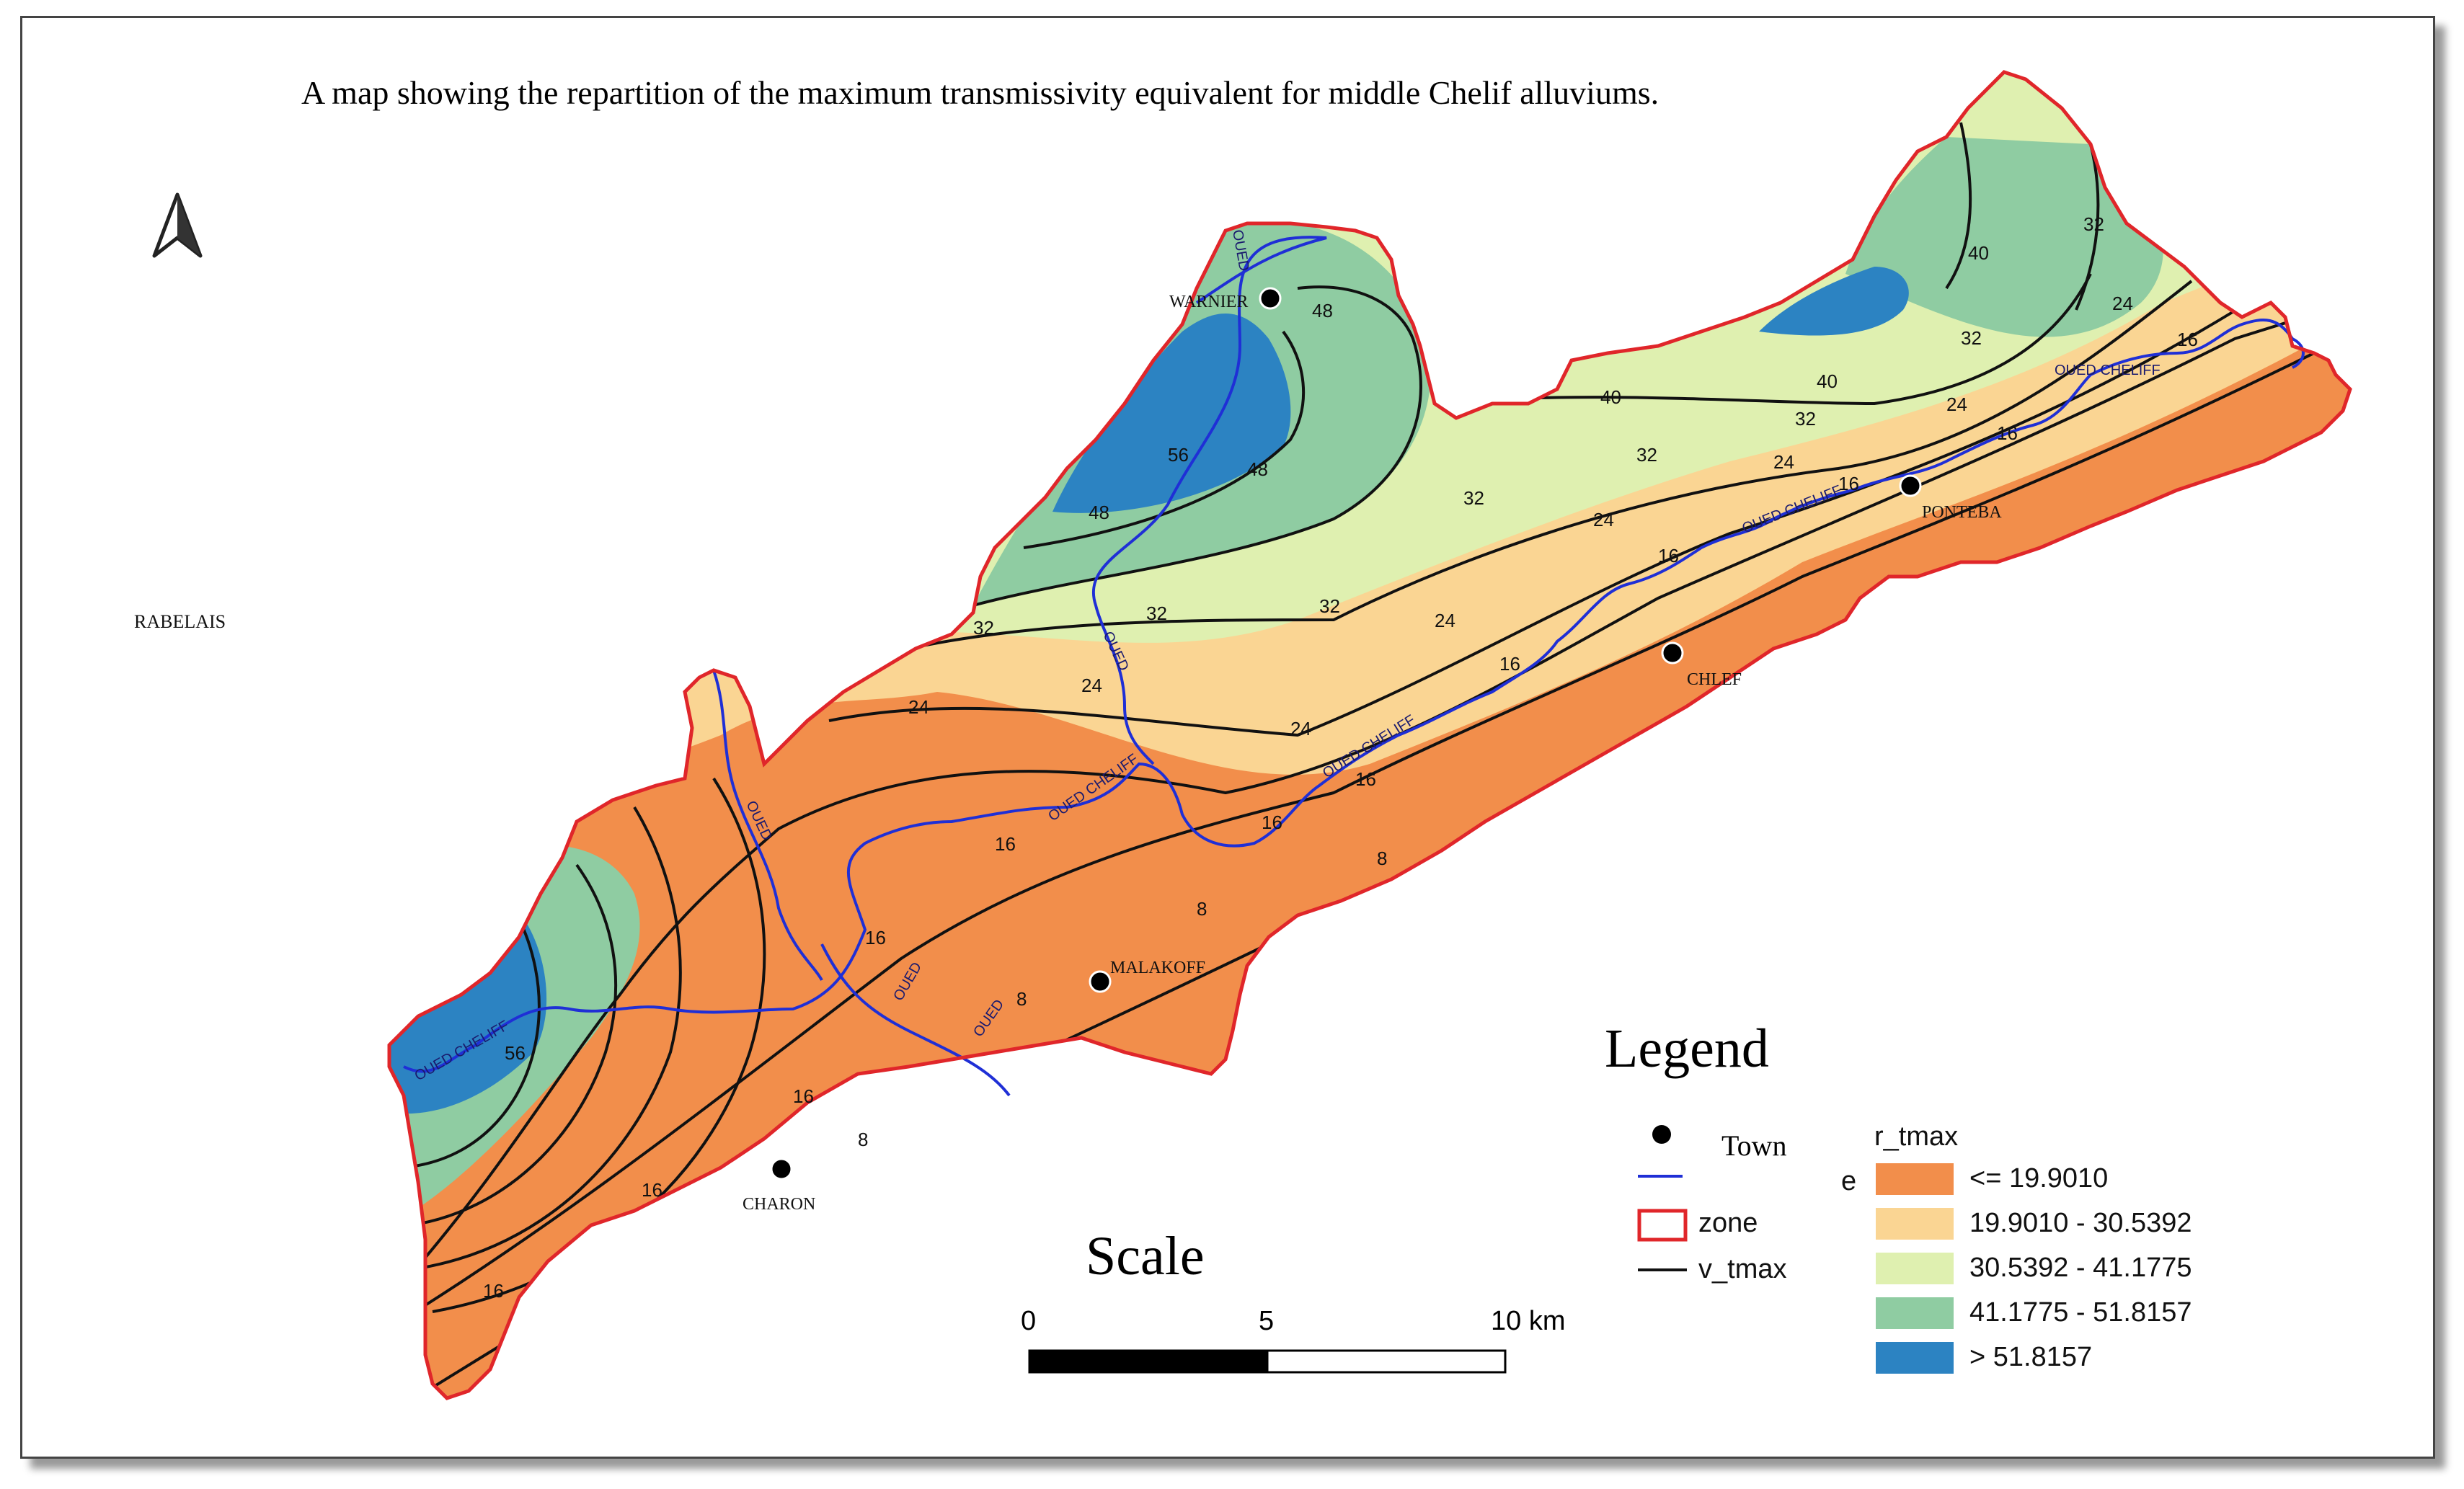  I want to click on town-label-warnier: WARNIER, so click(1208, 302).